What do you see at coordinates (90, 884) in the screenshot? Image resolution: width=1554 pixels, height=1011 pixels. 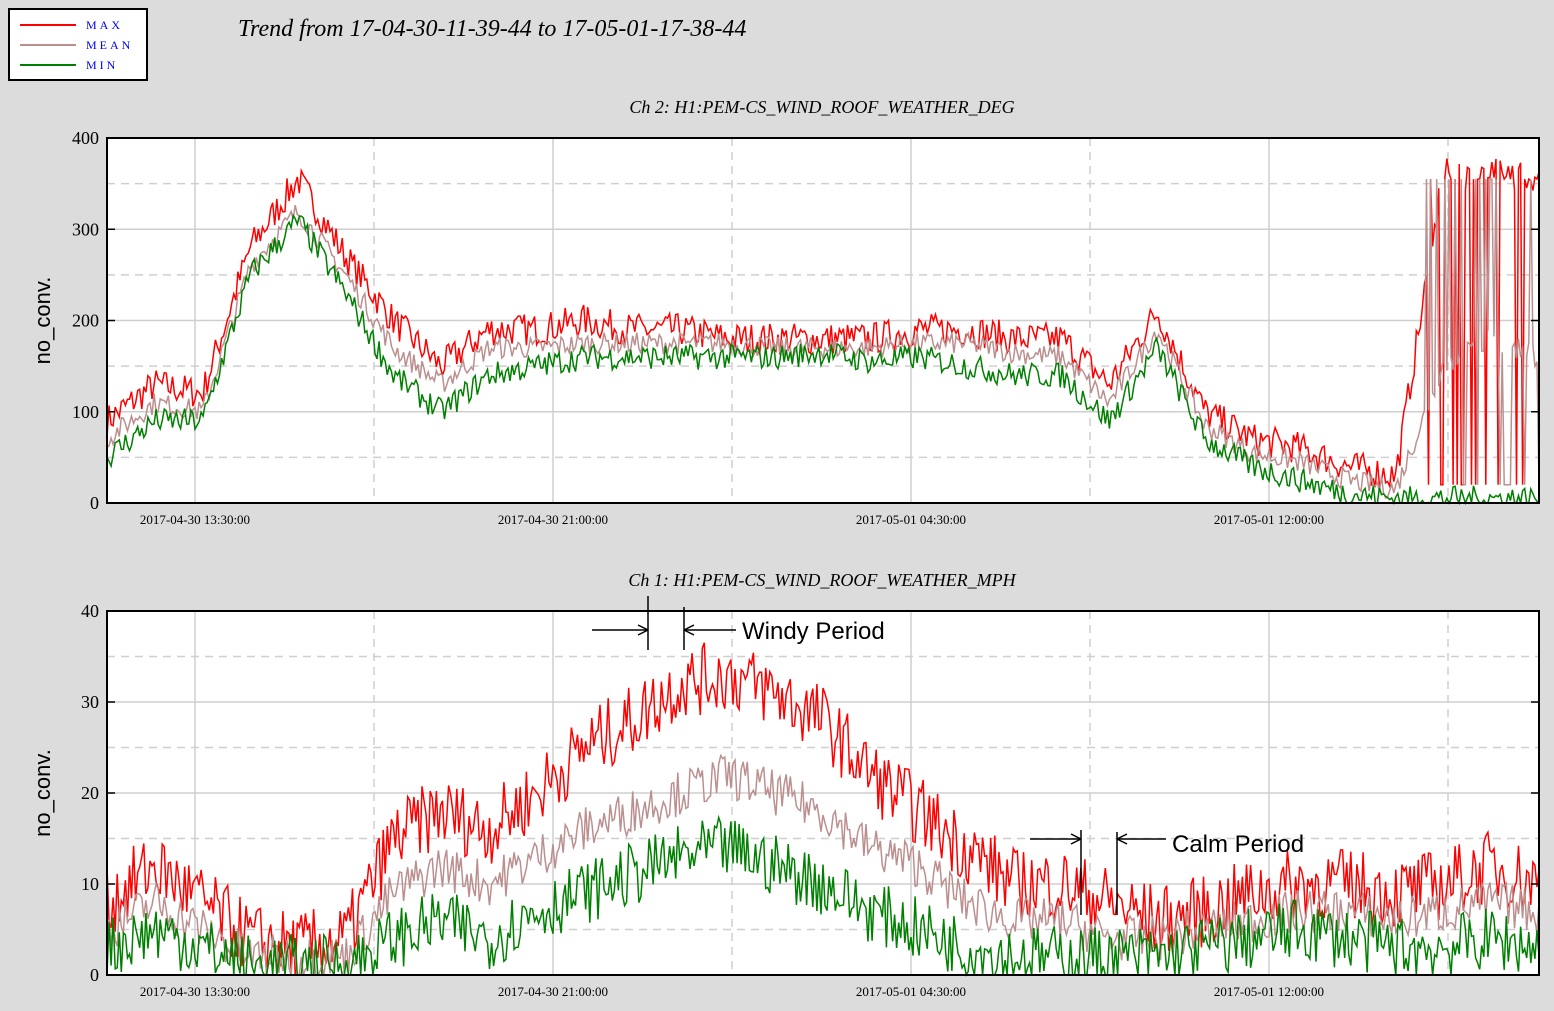 I see `y-tick-label: 10` at bounding box center [90, 884].